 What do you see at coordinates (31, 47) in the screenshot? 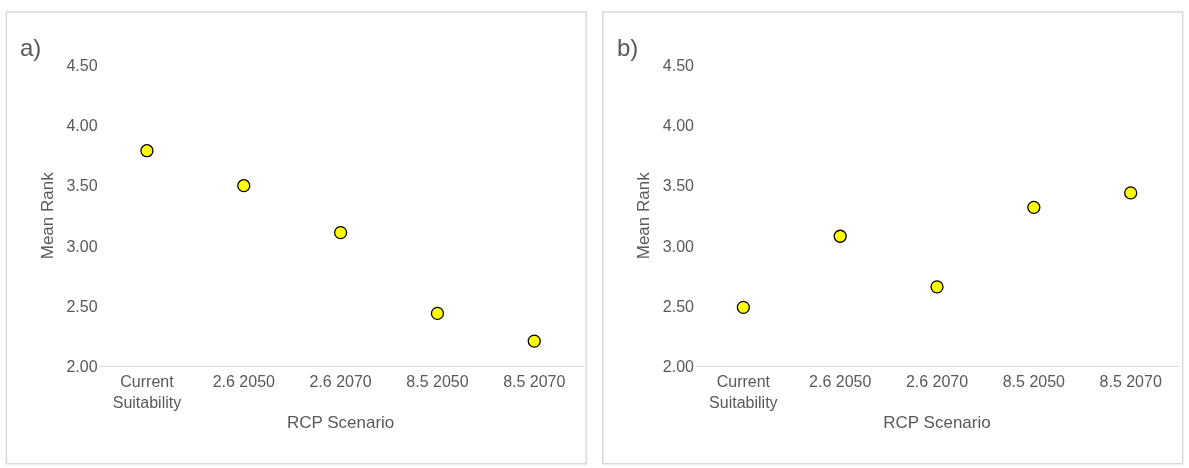
I see `text: a)` at bounding box center [31, 47].